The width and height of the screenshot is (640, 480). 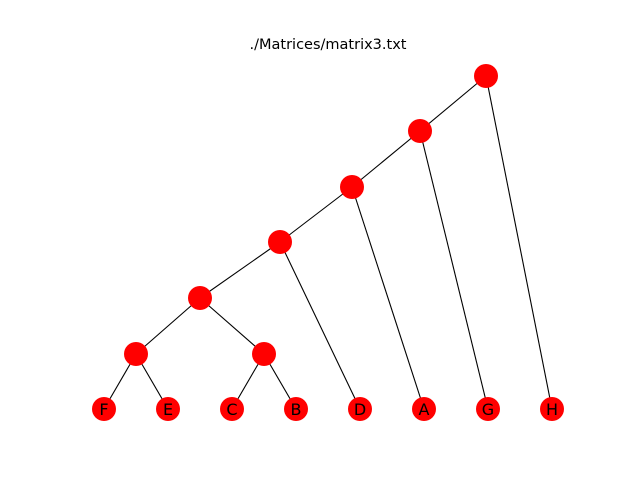 I want to click on leaf-node-label: H, so click(x=552, y=409).